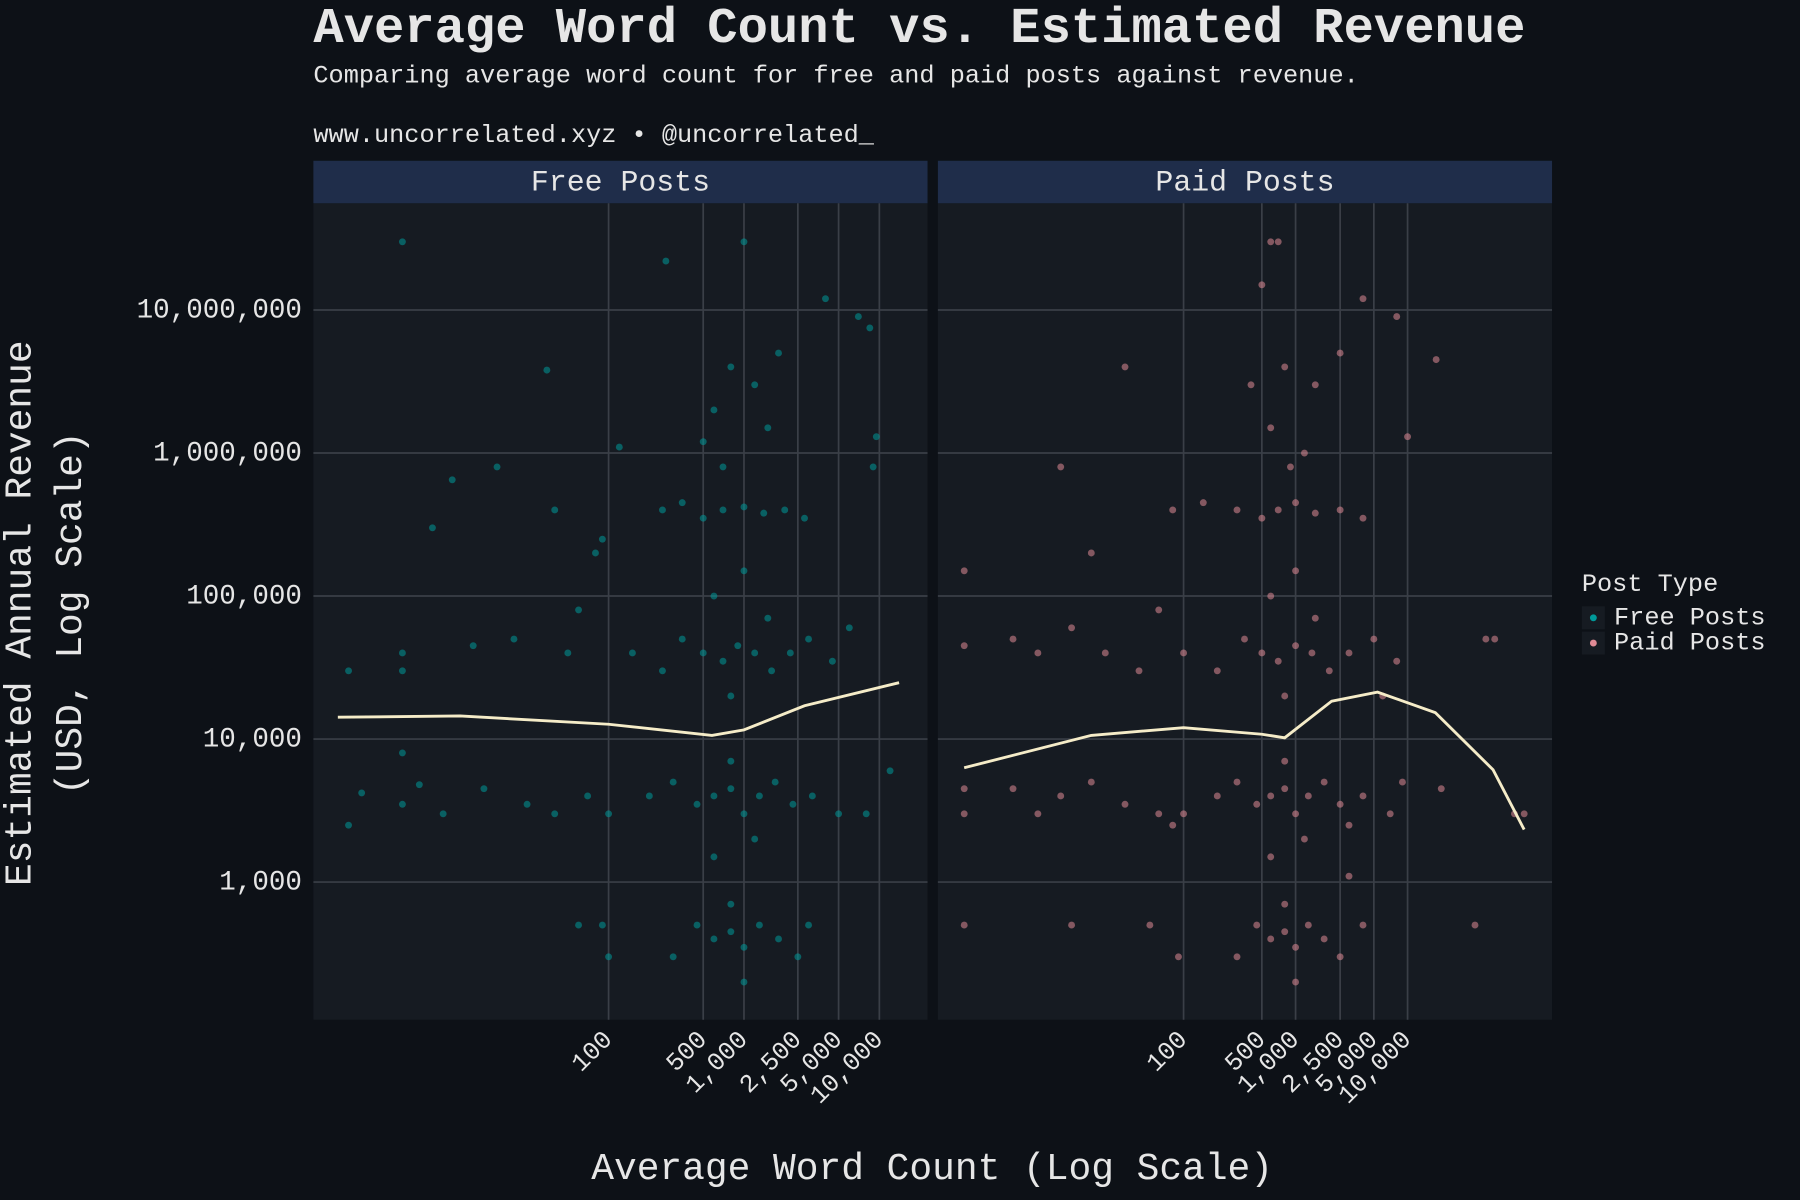 This screenshot has width=1800, height=1200. I want to click on y-tick-label: 100,000, so click(244, 596).